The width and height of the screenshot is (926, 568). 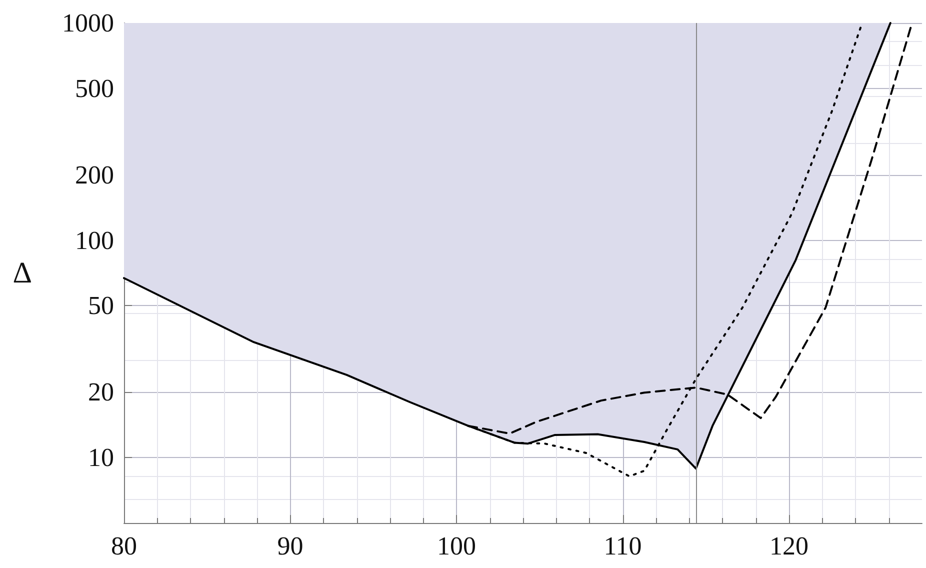 I want to click on y-axis-title: Δ, so click(x=22, y=273).